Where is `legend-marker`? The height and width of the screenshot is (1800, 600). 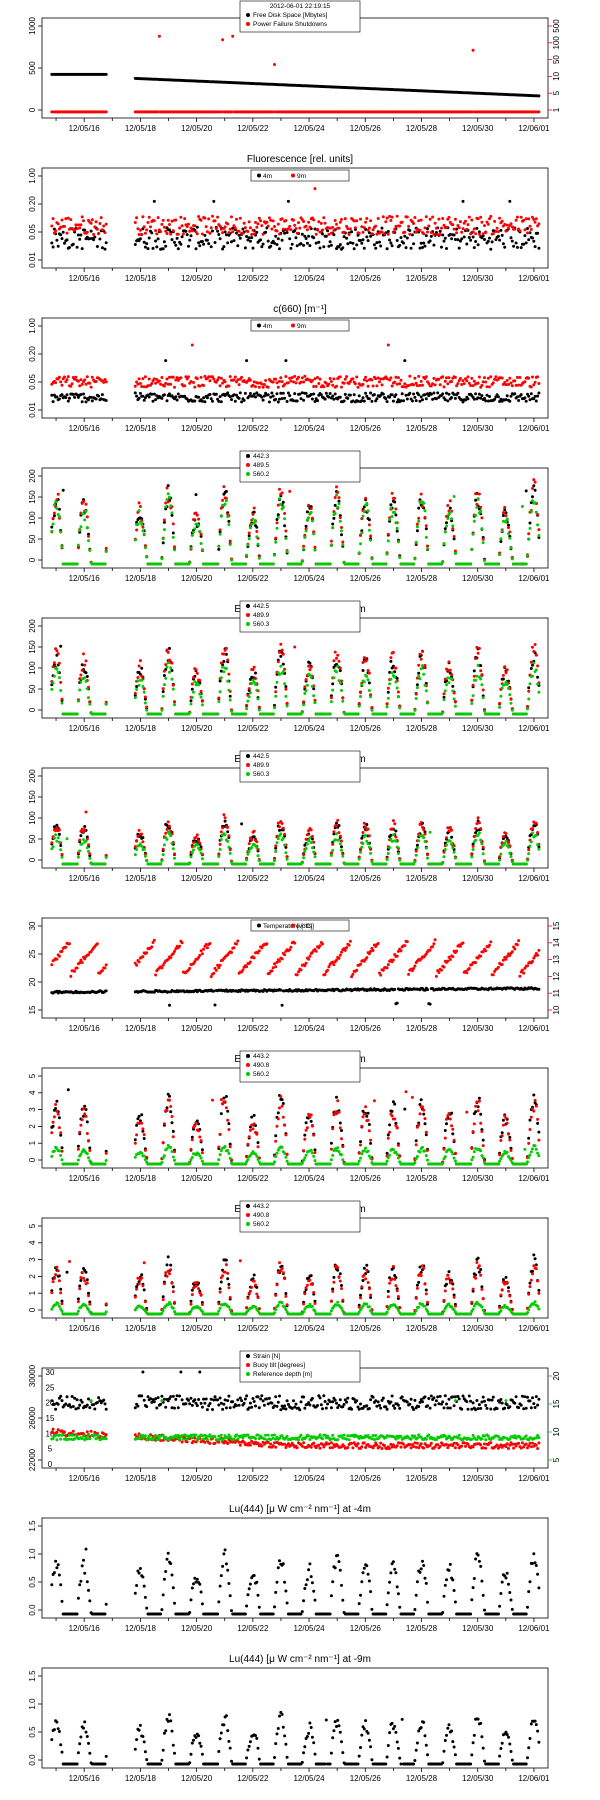
legend-marker is located at coordinates (248, 474).